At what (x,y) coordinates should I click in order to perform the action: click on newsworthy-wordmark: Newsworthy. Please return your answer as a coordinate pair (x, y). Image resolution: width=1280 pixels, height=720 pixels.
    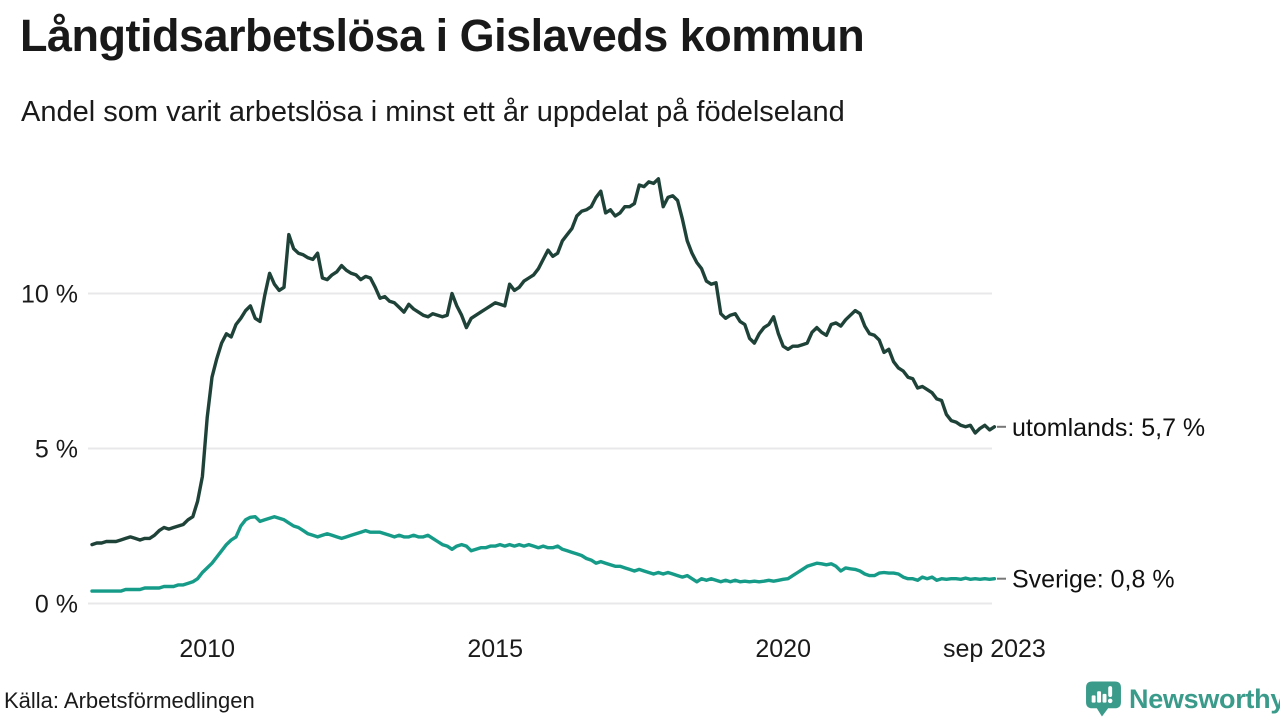
    Looking at the image, I should click on (1204, 698).